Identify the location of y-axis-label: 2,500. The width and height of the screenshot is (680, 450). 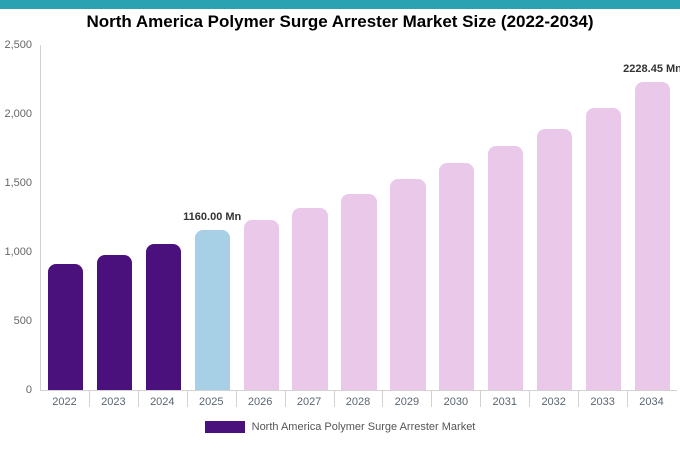
(18, 45).